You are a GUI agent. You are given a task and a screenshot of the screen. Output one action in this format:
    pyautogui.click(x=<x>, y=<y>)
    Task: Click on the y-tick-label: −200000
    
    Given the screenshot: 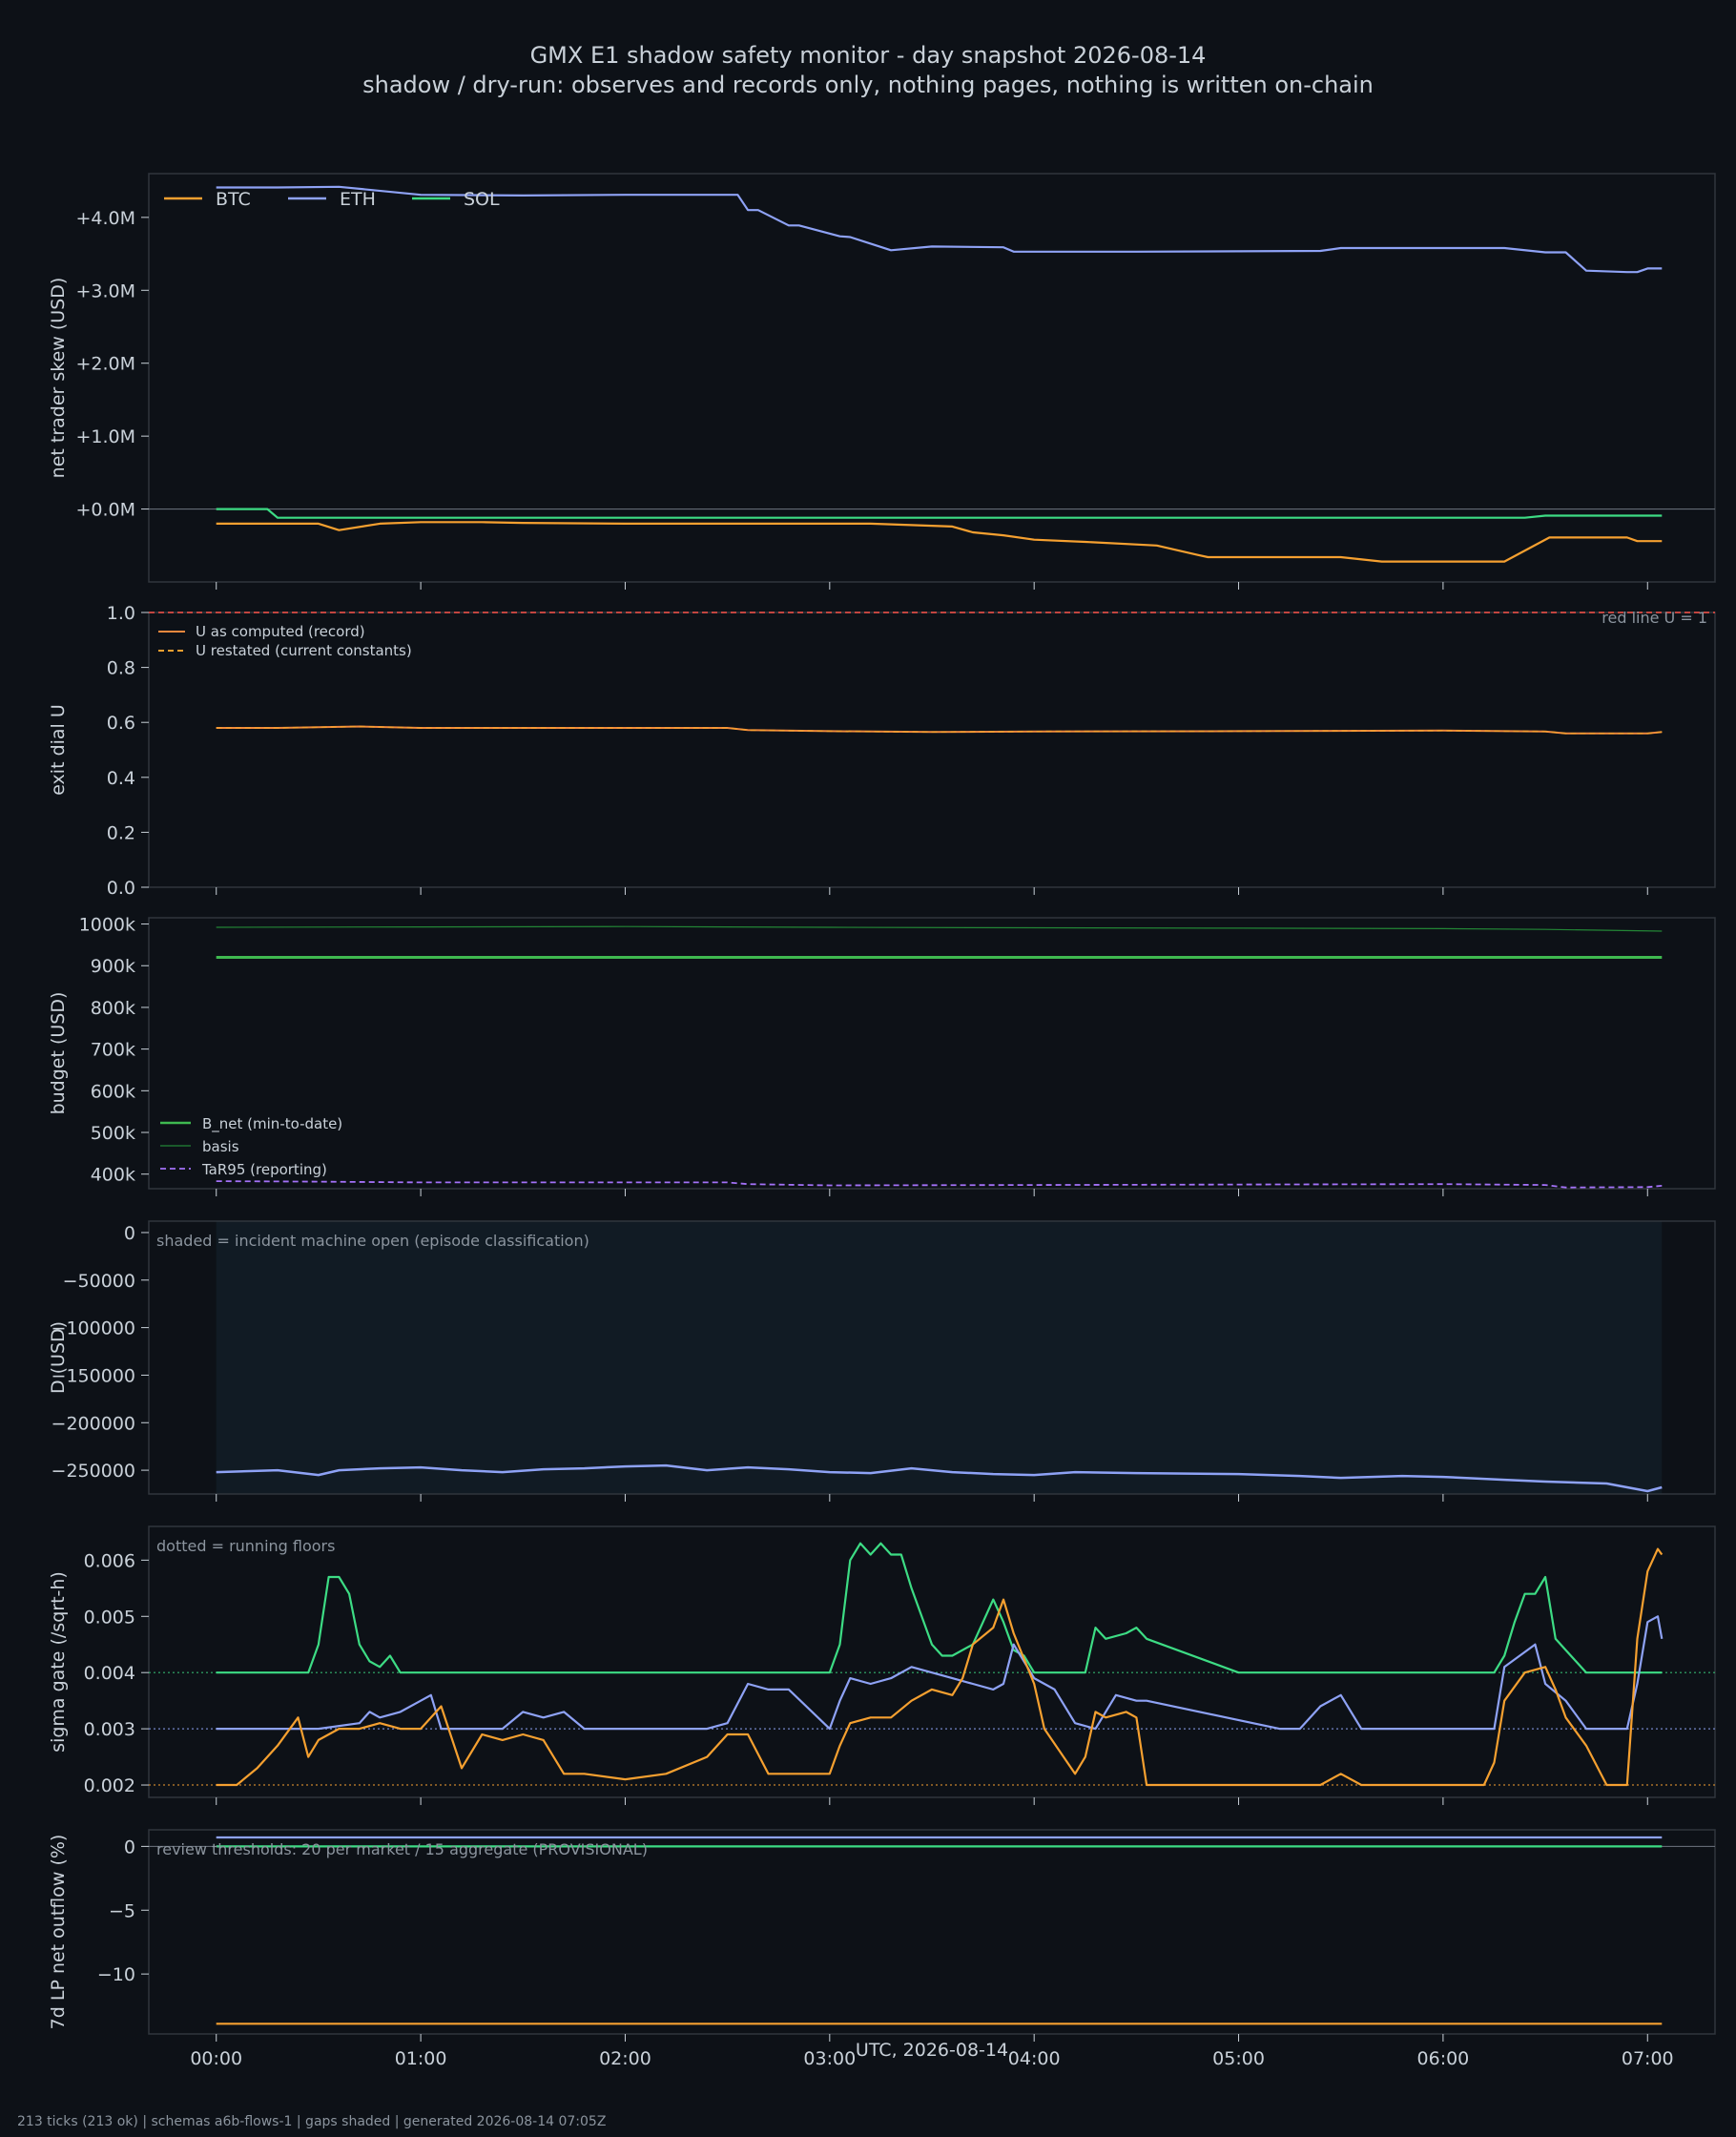 What is the action you would take?
    pyautogui.click(x=93, y=1423)
    